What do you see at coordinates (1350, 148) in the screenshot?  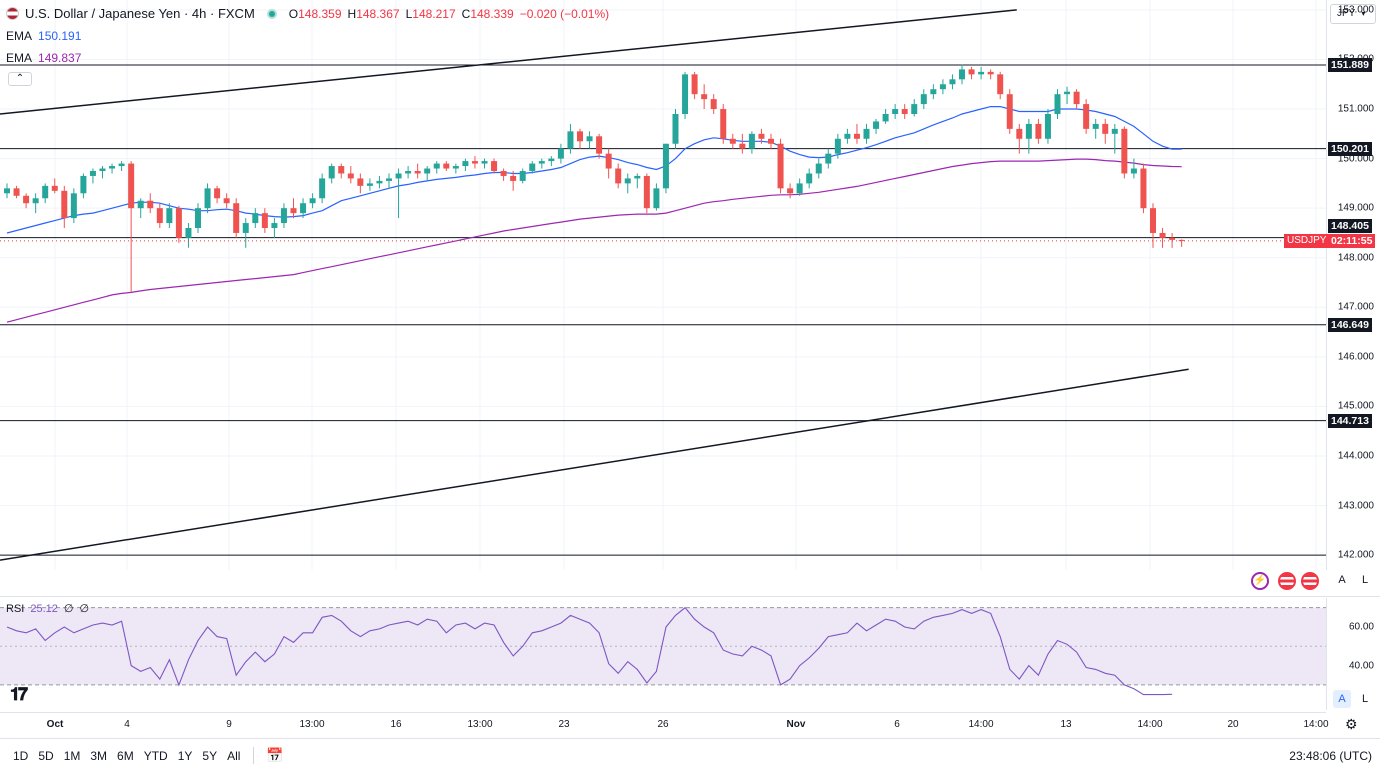 I see `price-label-150201: 150.201` at bounding box center [1350, 148].